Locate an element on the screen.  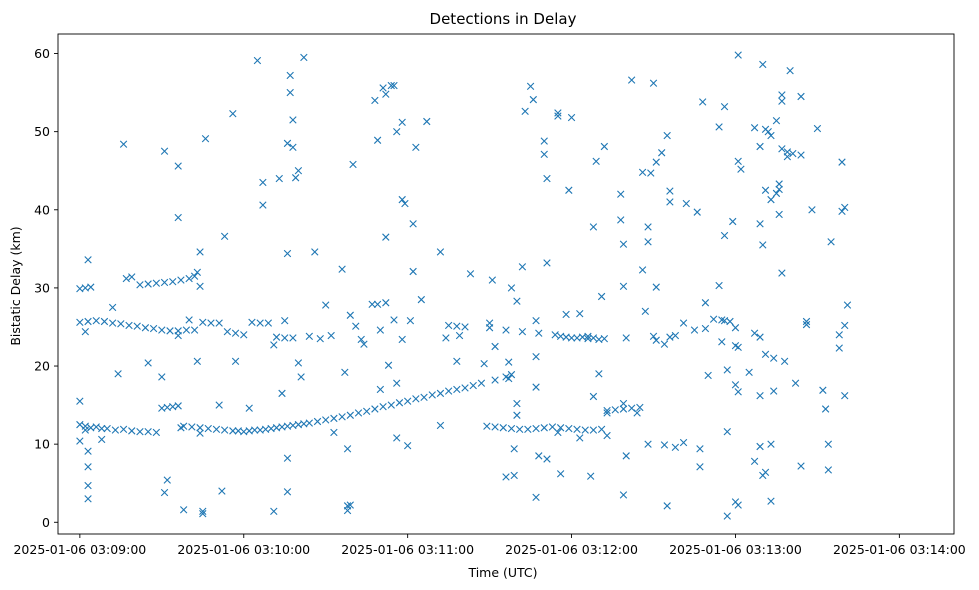
x-axis-label: Time (UTC) is located at coordinates (502, 572).